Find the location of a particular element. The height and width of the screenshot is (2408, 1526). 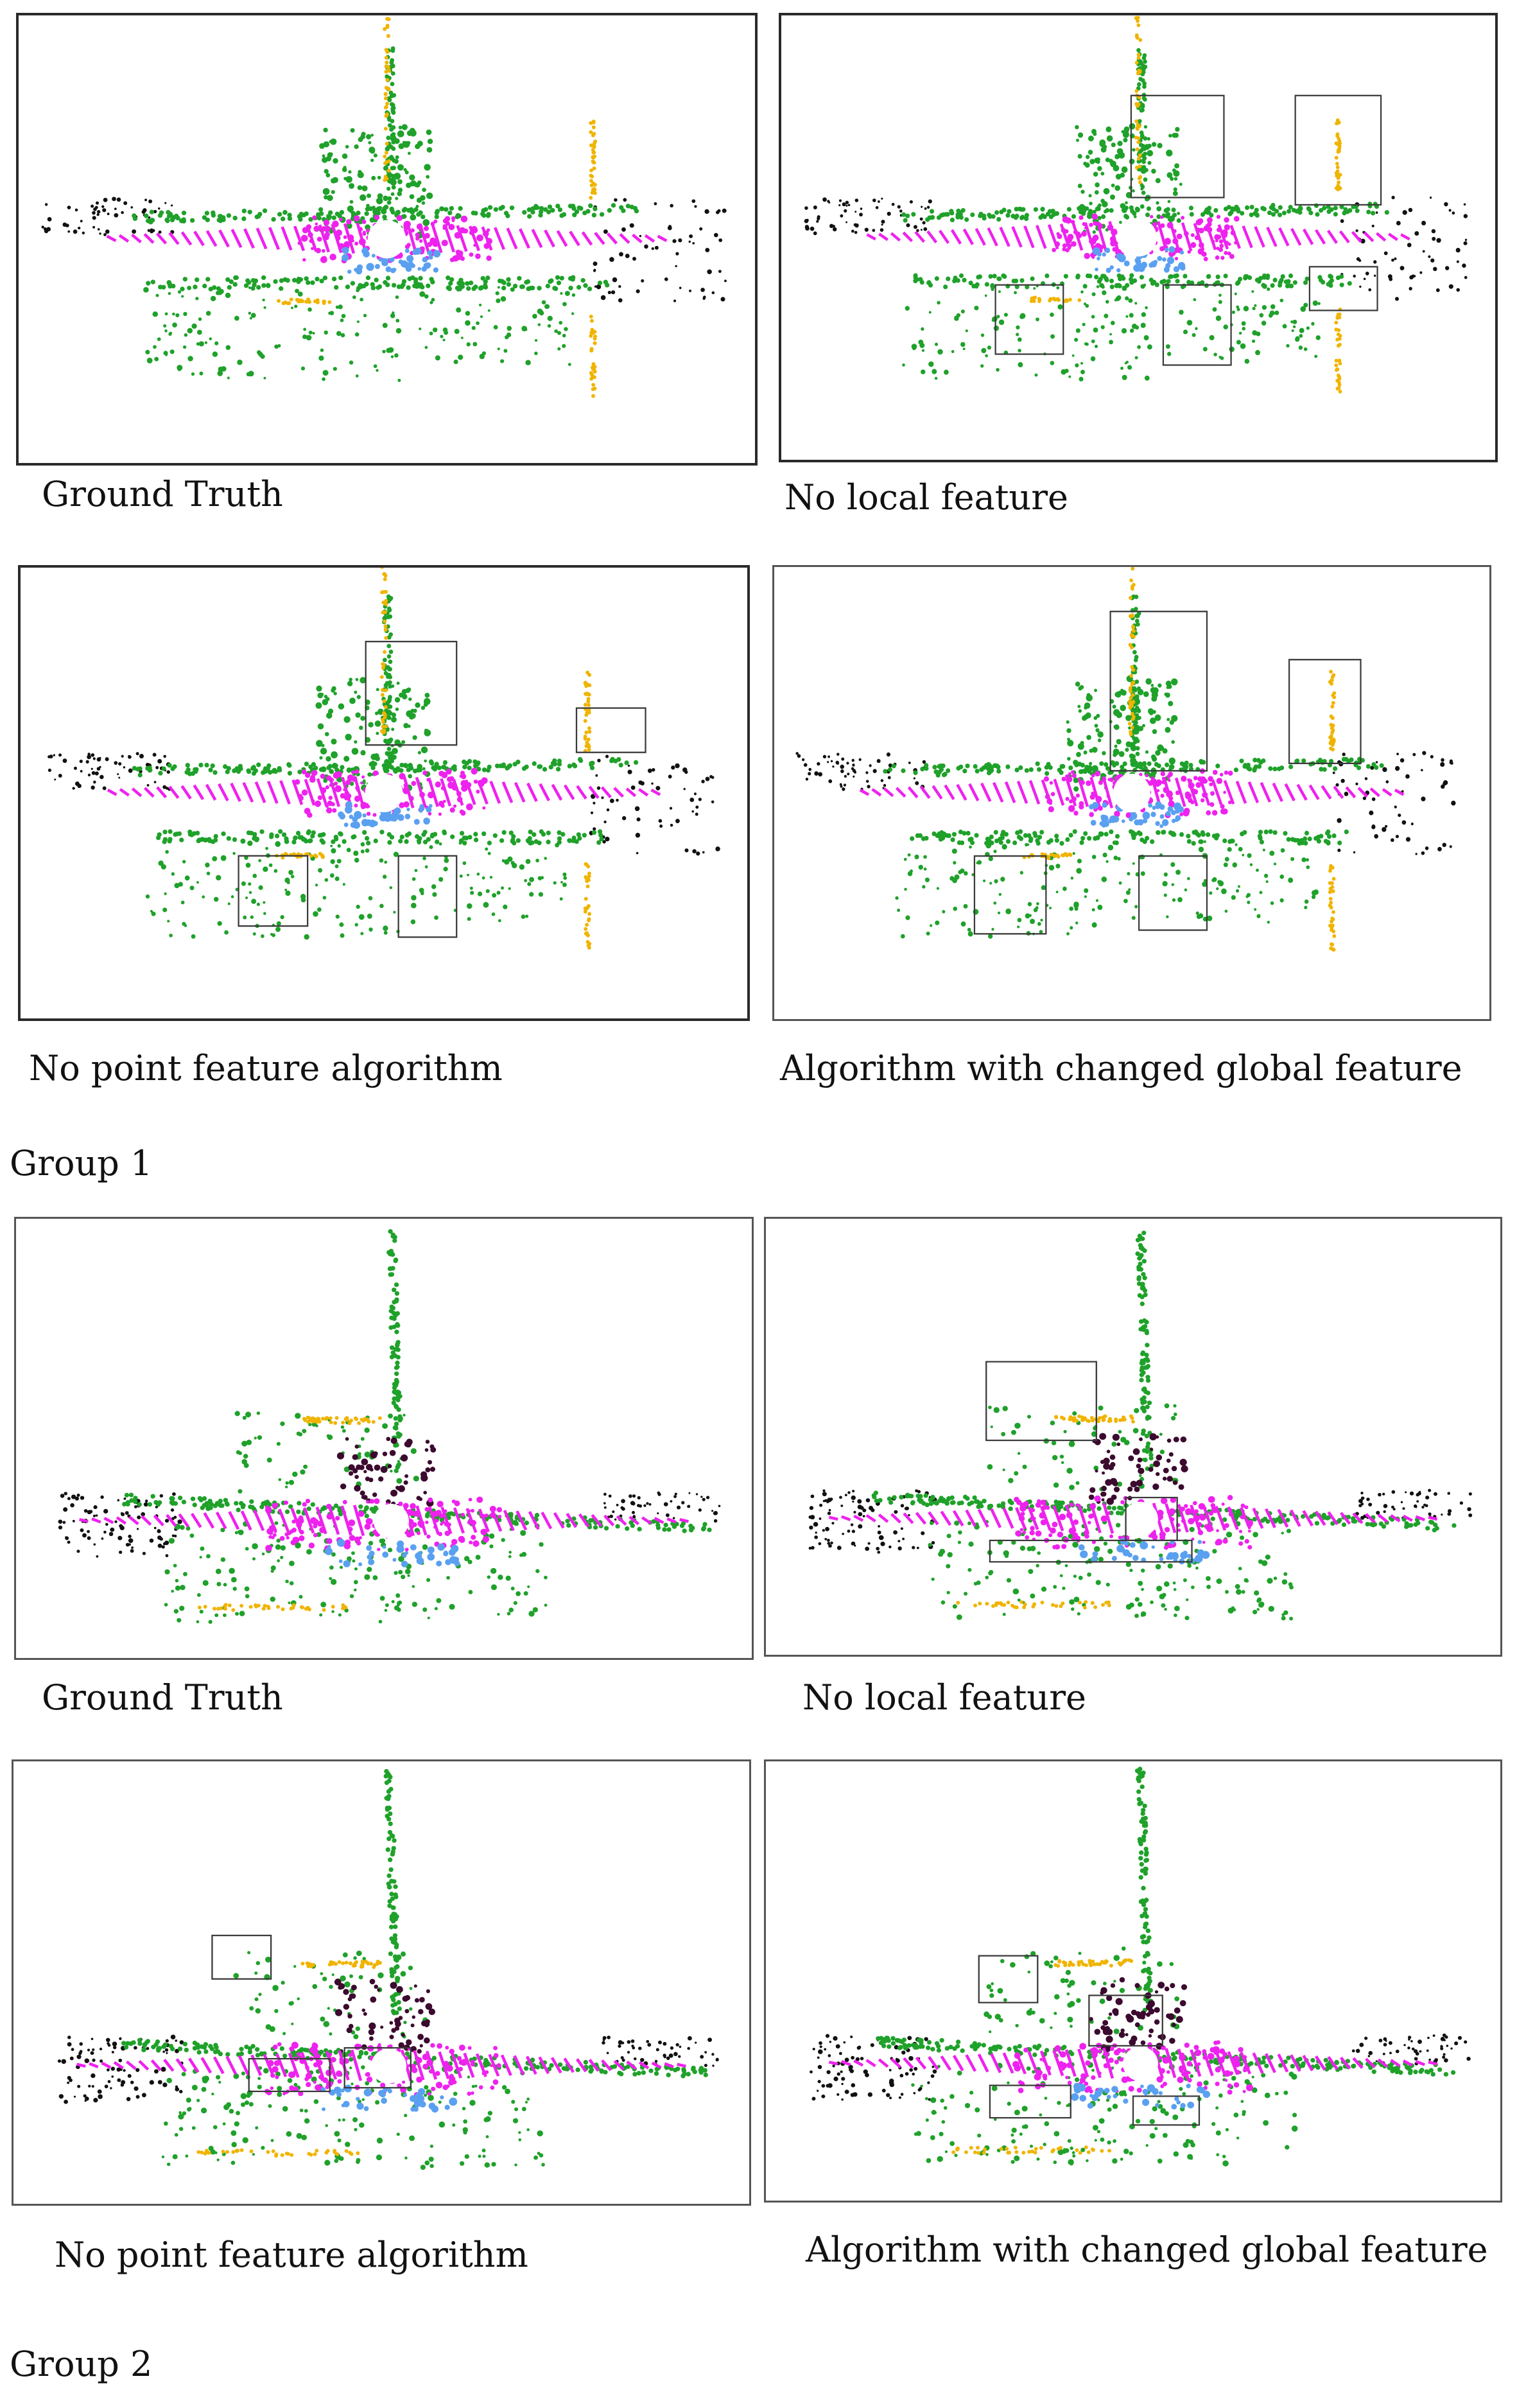

g1-panel-changed-global-feature is located at coordinates (1131, 793).